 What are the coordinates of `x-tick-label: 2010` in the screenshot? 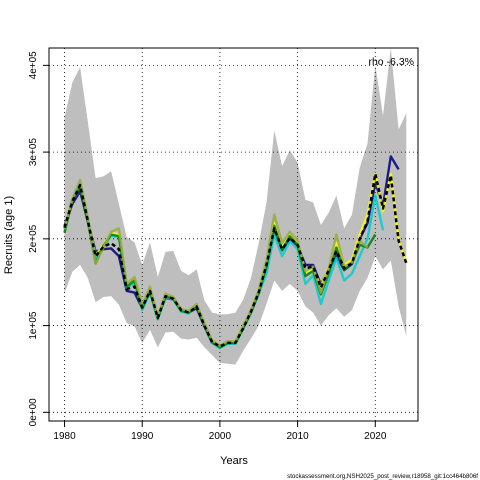 It's located at (297, 436).